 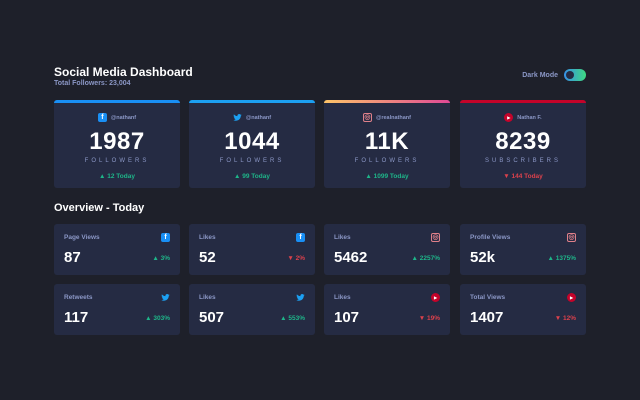 I want to click on metric-change: ▼ 2%, so click(x=296, y=258).